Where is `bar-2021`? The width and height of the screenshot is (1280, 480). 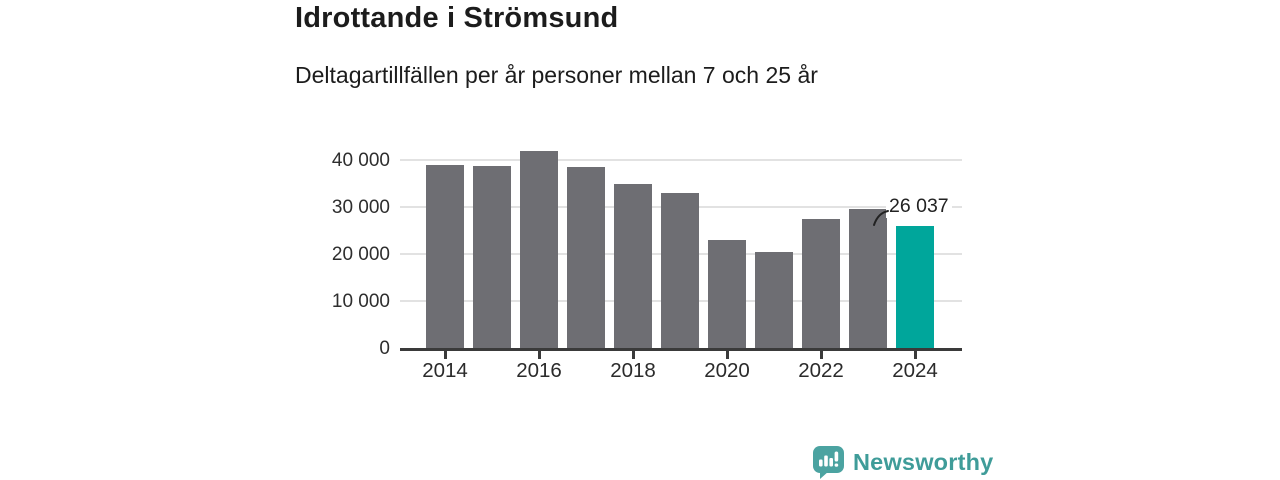
bar-2021 is located at coordinates (774, 300).